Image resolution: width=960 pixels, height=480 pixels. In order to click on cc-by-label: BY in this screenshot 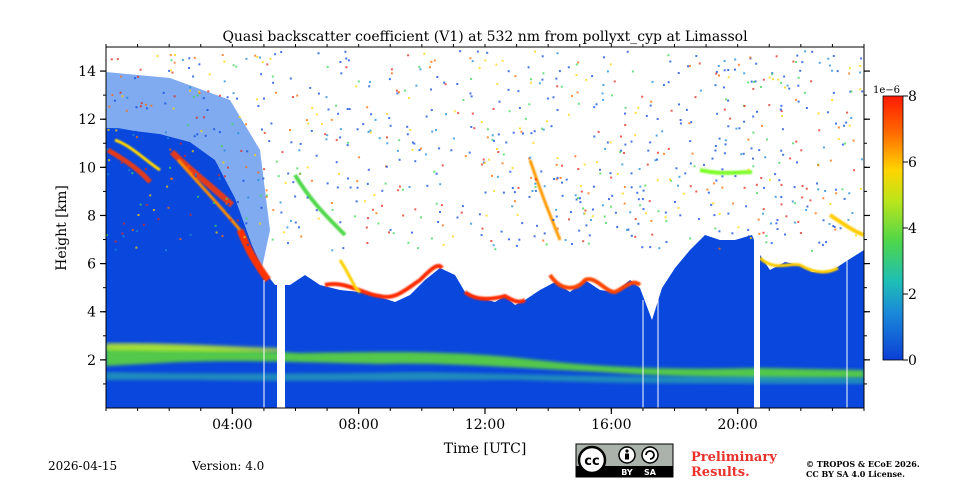, I will do `click(627, 472)`.